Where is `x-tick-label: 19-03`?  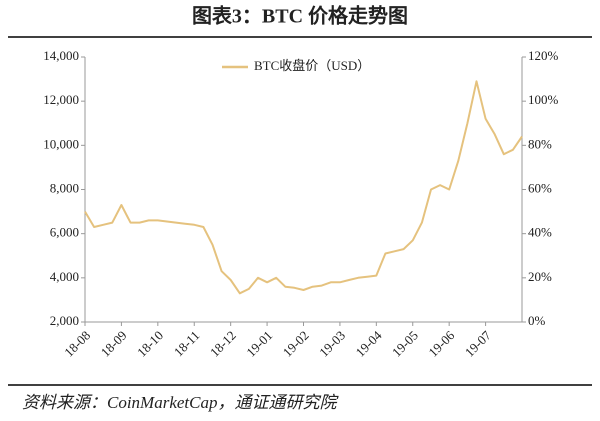 x-tick-label: 19-03 is located at coordinates (332, 344).